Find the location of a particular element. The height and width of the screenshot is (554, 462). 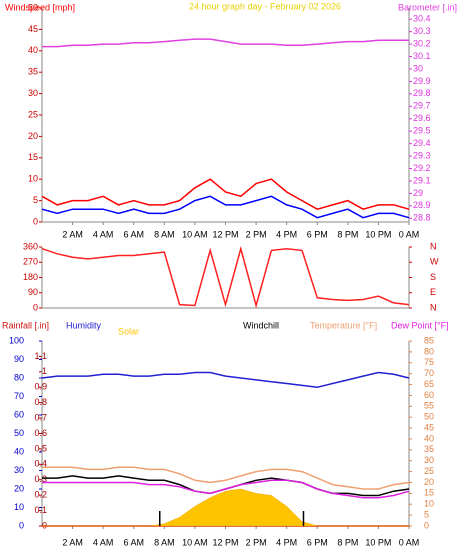

x-tick-label: 6 PM is located at coordinates (317, 542).